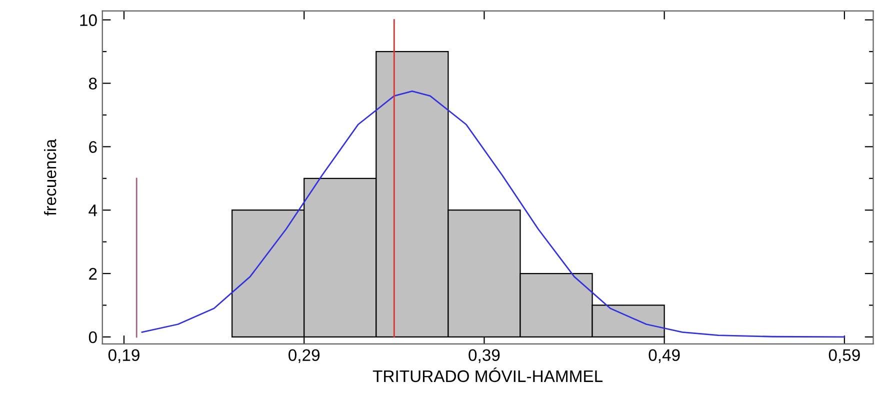 The width and height of the screenshot is (875, 407). I want to click on x-tick-label: 0,49, so click(664, 356).